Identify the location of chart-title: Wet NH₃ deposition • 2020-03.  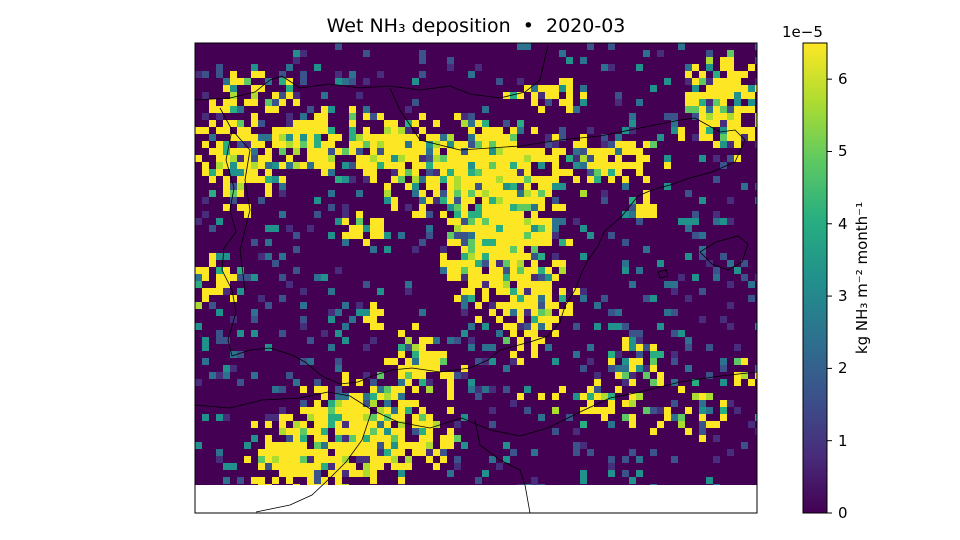
(476, 26).